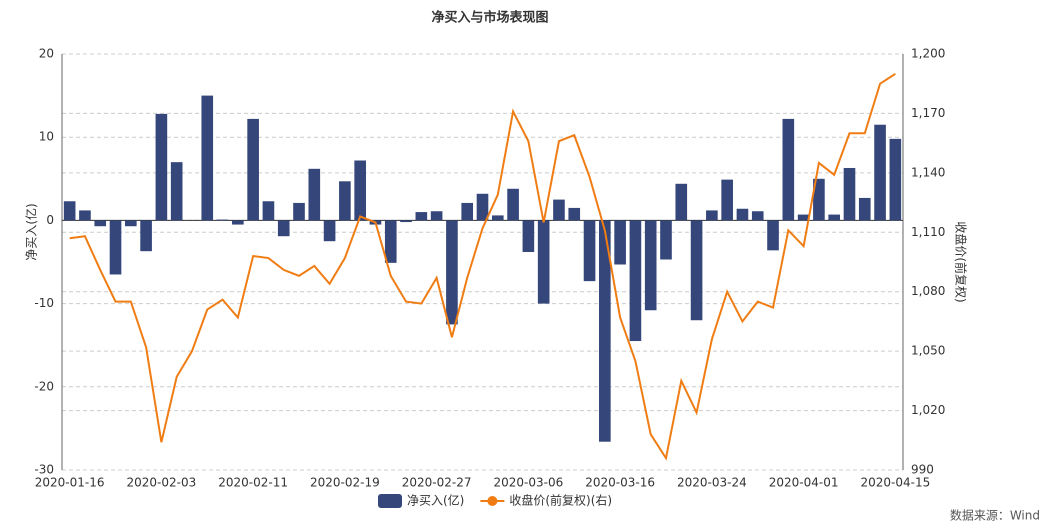 The height and width of the screenshot is (532, 1056). I want to click on legend-label: 净买入(亿), so click(435, 500).